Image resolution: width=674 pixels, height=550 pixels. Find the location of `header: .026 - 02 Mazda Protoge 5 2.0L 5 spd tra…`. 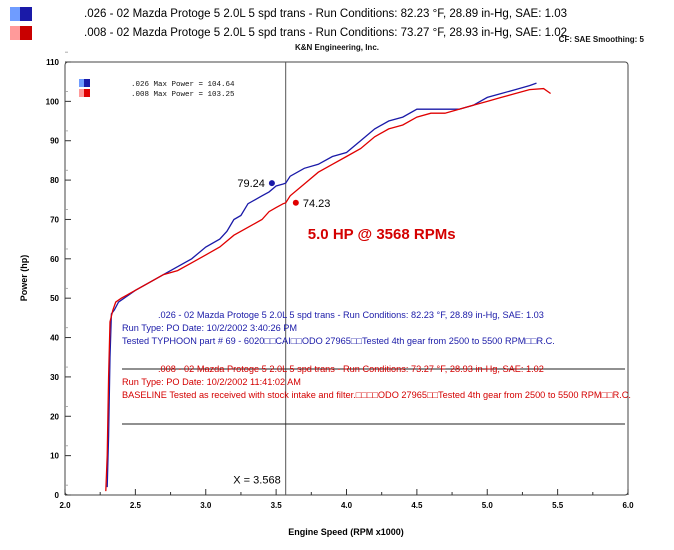

header: .026 - 02 Mazda Protoge 5 2.0L 5 spd tra… is located at coordinates (337, 29).